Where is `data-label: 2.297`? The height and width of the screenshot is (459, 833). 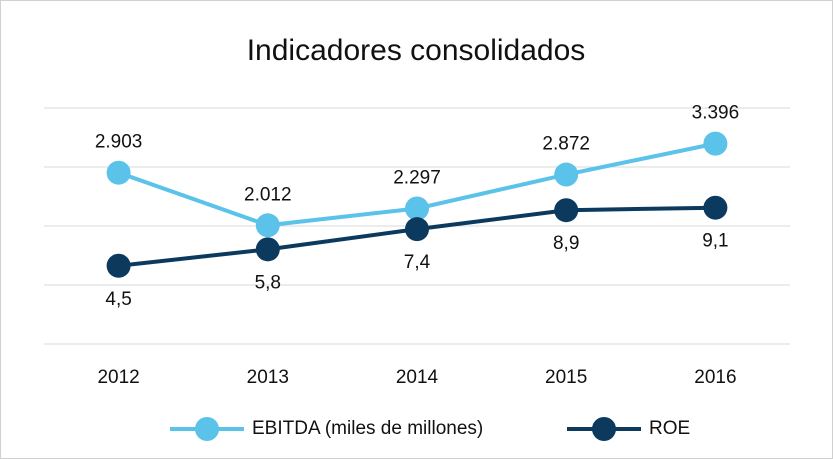
data-label: 2.297 is located at coordinates (417, 177).